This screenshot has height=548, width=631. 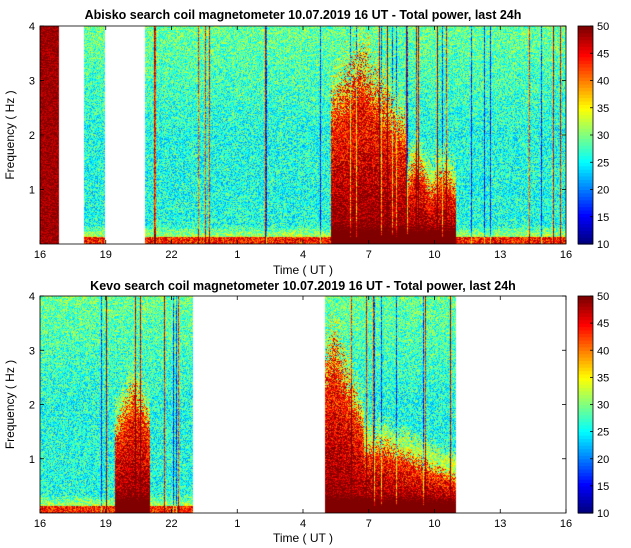 I want to click on x-axis-label: Time ( UT ), so click(x=303, y=270).